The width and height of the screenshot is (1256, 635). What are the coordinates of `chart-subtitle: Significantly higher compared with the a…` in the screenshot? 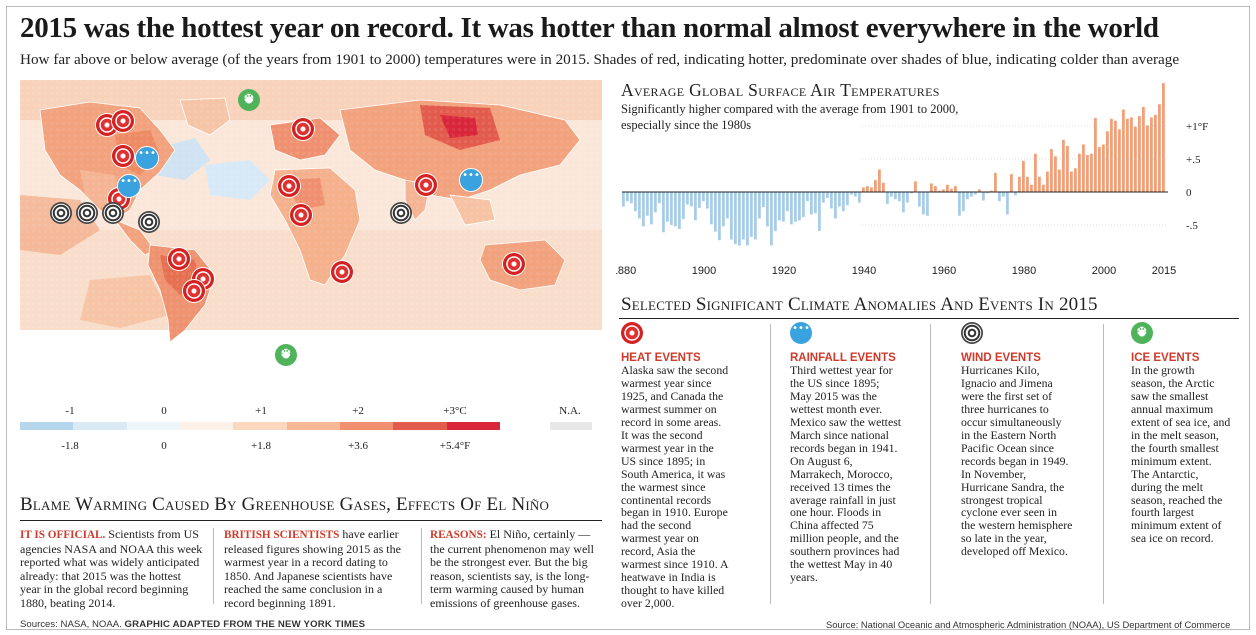 It's located at (790, 117).